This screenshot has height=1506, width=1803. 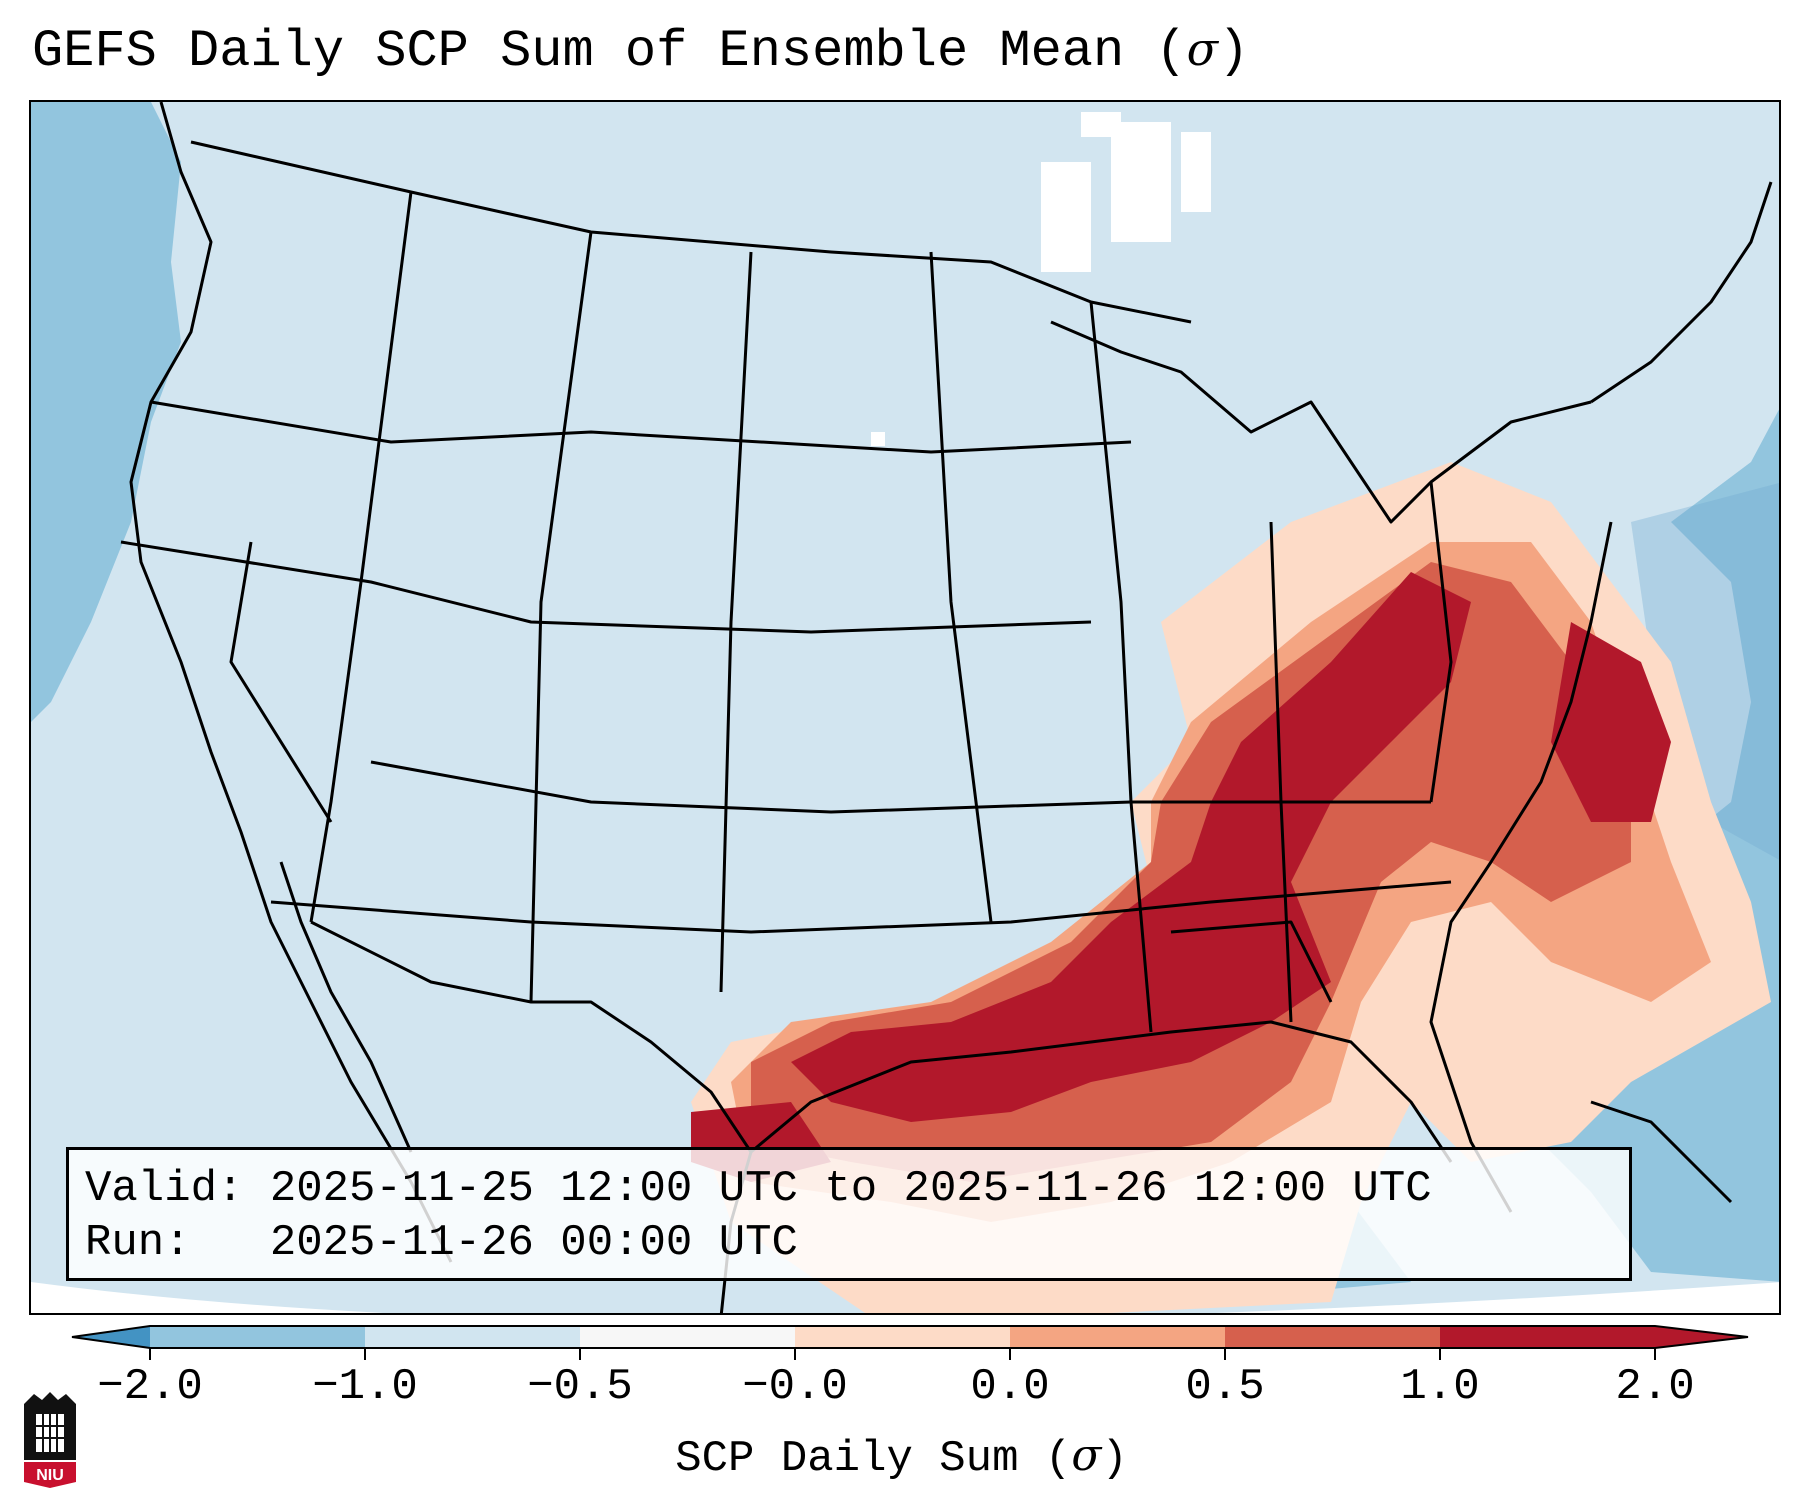 What do you see at coordinates (1225, 1387) in the screenshot?
I see `colorbar-tick-label: 0.5` at bounding box center [1225, 1387].